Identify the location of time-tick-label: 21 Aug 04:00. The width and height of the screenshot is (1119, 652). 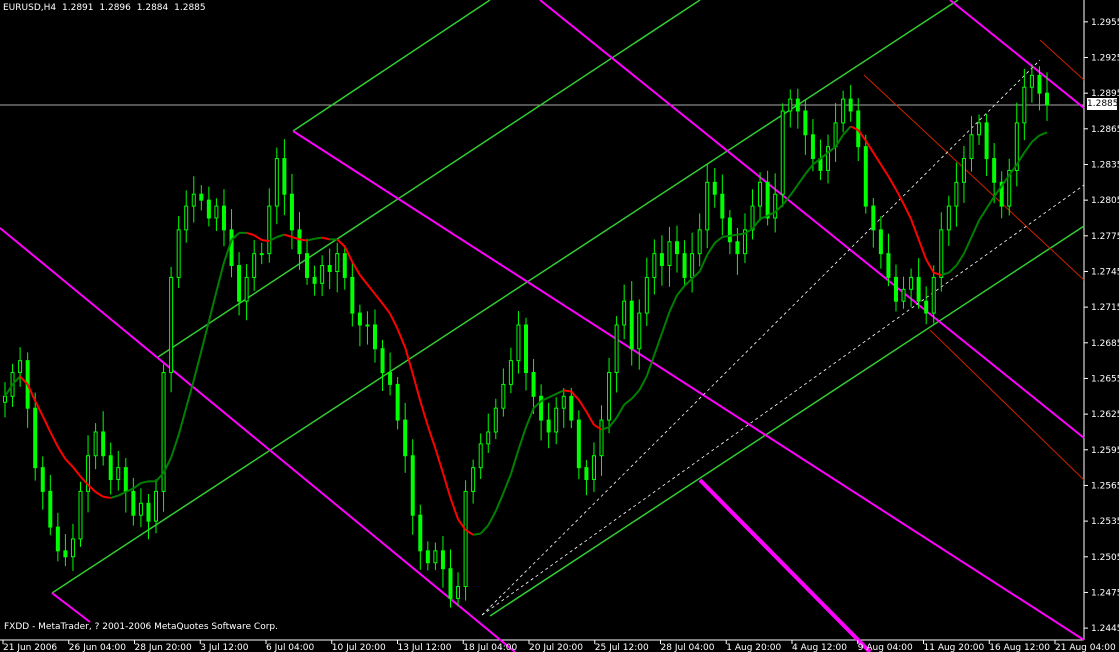
(1085, 647).